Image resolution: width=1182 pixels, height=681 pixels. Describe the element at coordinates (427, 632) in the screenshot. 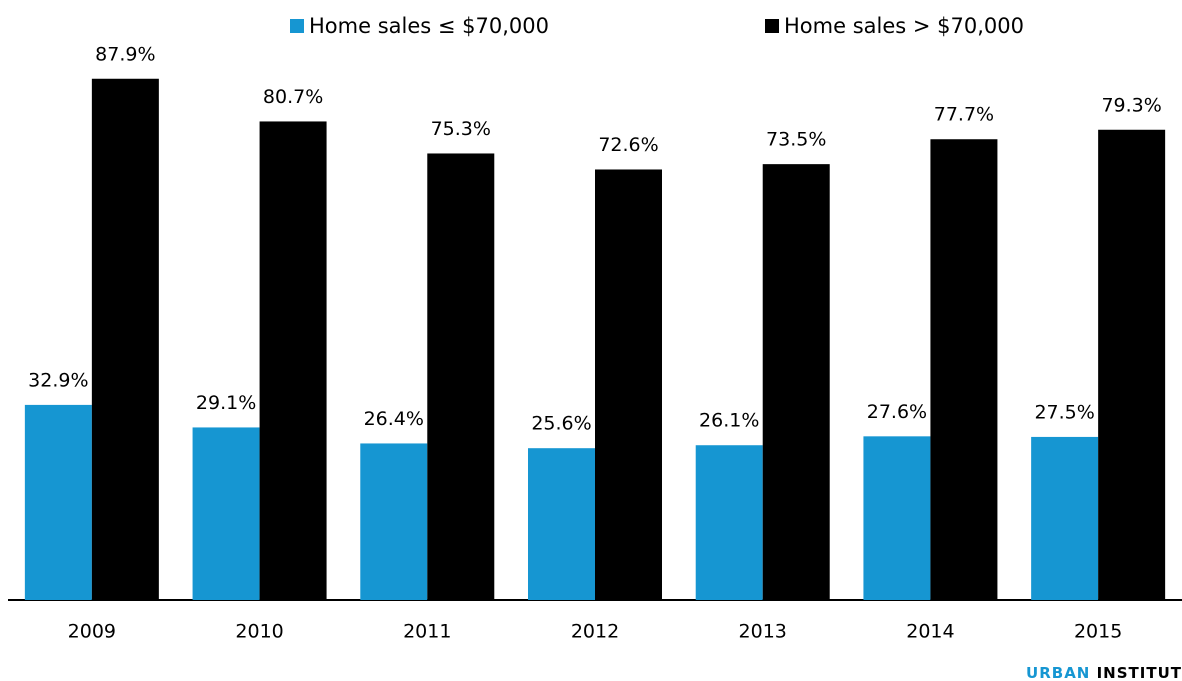

I see `x-tick-label: 2011` at that location.